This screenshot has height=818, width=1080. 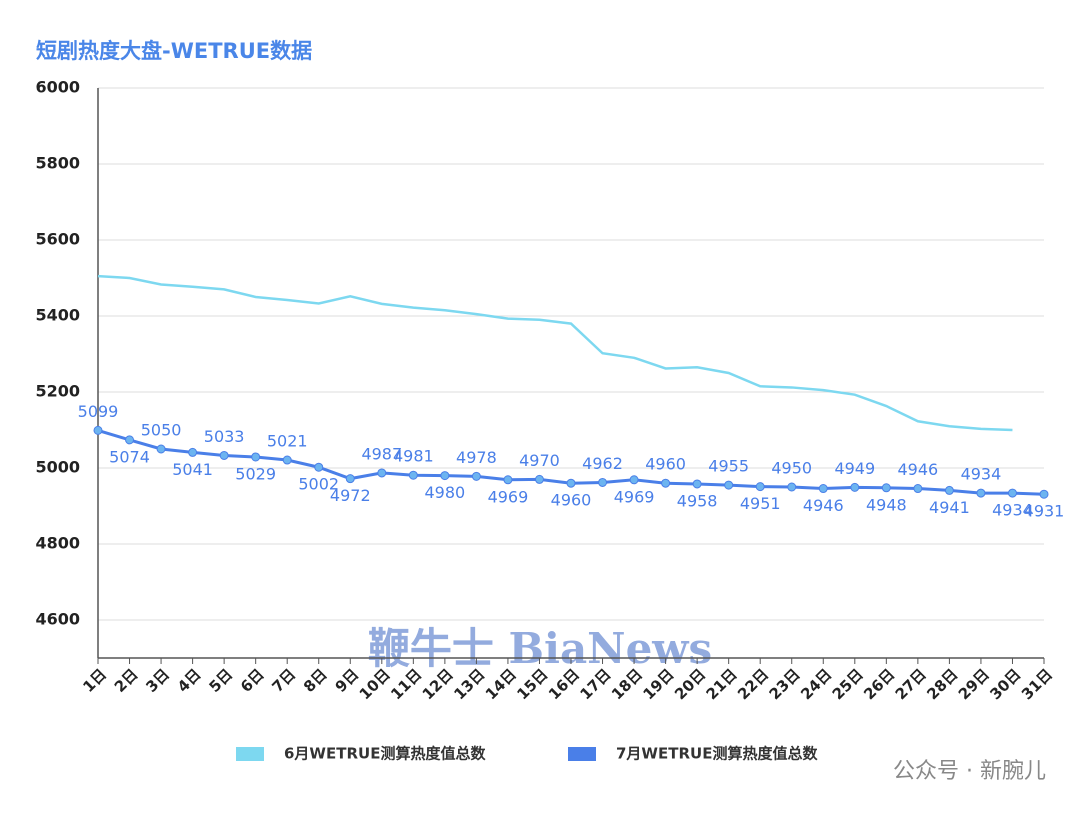 I want to click on x-tick-label: 2日, so click(x=126, y=680).